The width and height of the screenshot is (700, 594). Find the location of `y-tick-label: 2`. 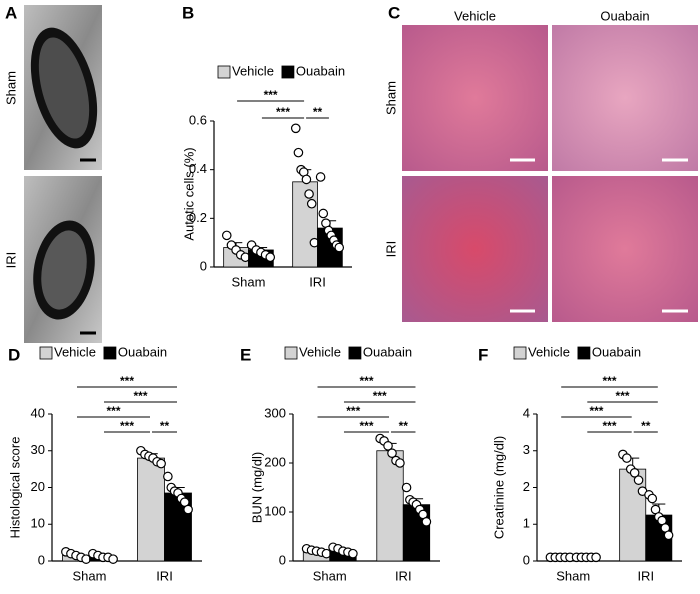

y-tick-label: 2 is located at coordinates (526, 486).